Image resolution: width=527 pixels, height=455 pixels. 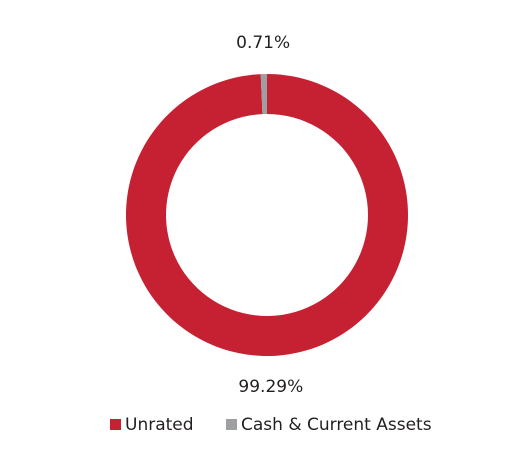 What do you see at coordinates (336, 425) in the screenshot?
I see `legend-label: Cash & Current Assets` at bounding box center [336, 425].